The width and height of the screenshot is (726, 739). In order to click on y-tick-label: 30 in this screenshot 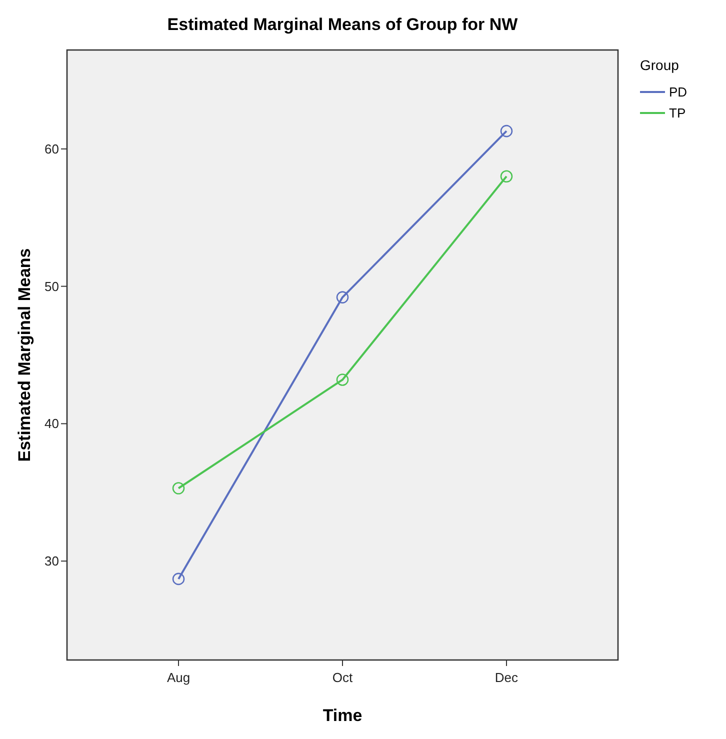, I will do `click(51, 561)`.